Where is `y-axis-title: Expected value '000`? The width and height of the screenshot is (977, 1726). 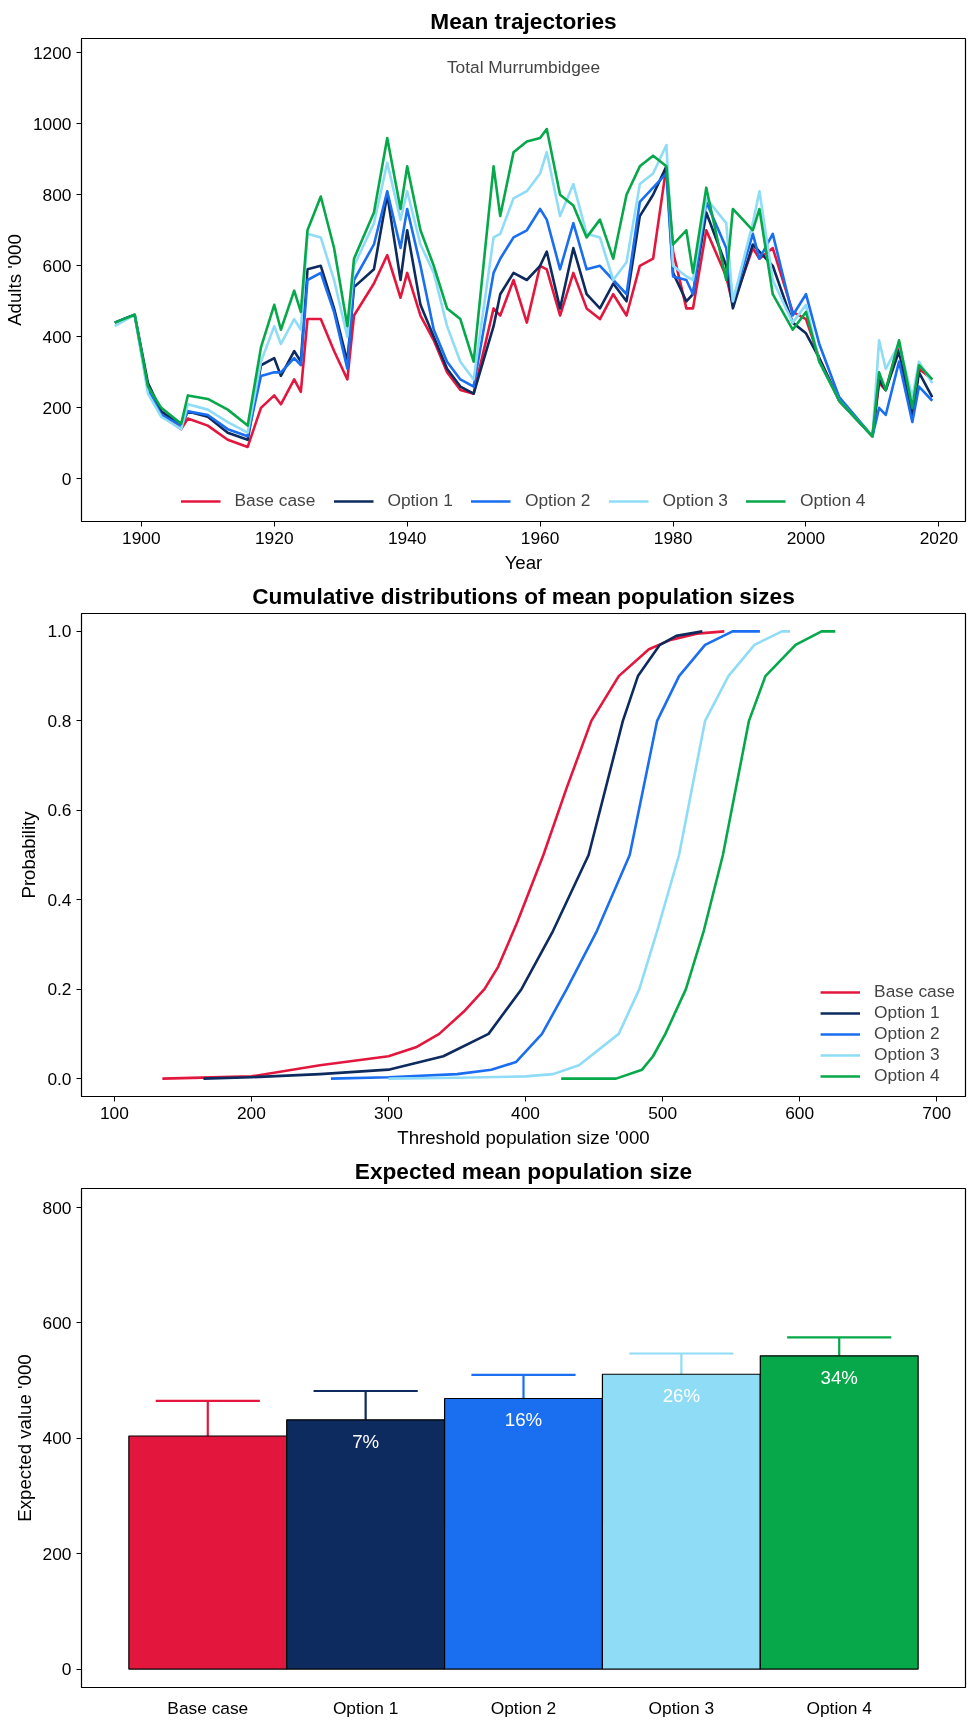
y-axis-title: Expected value '000 is located at coordinates (24, 1438).